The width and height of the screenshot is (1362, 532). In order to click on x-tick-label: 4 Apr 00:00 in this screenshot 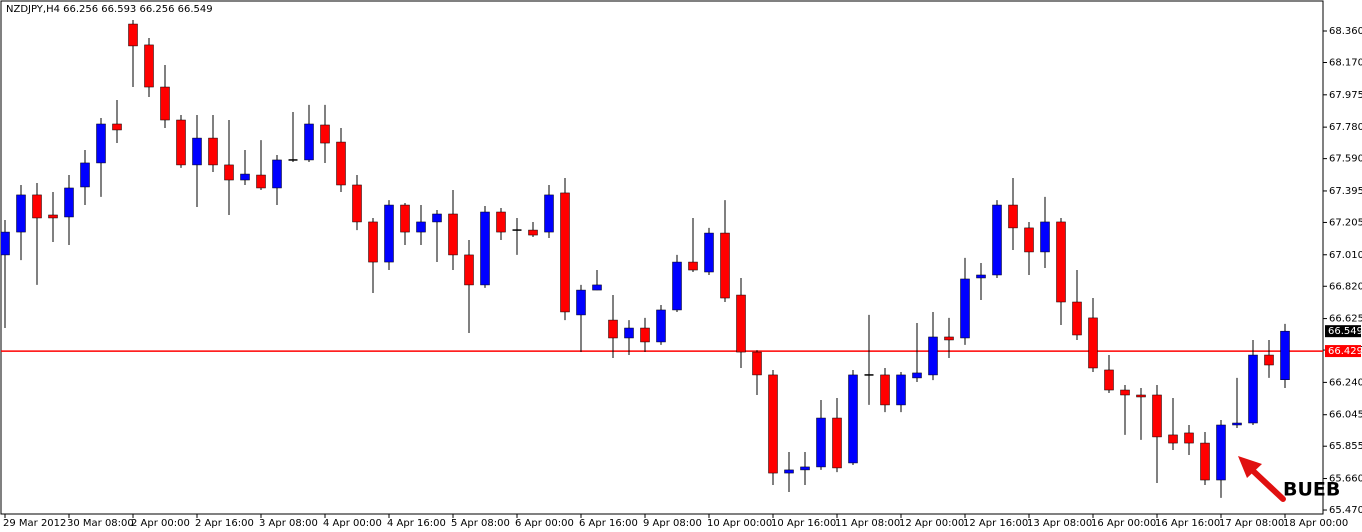, I will do `click(352, 523)`.